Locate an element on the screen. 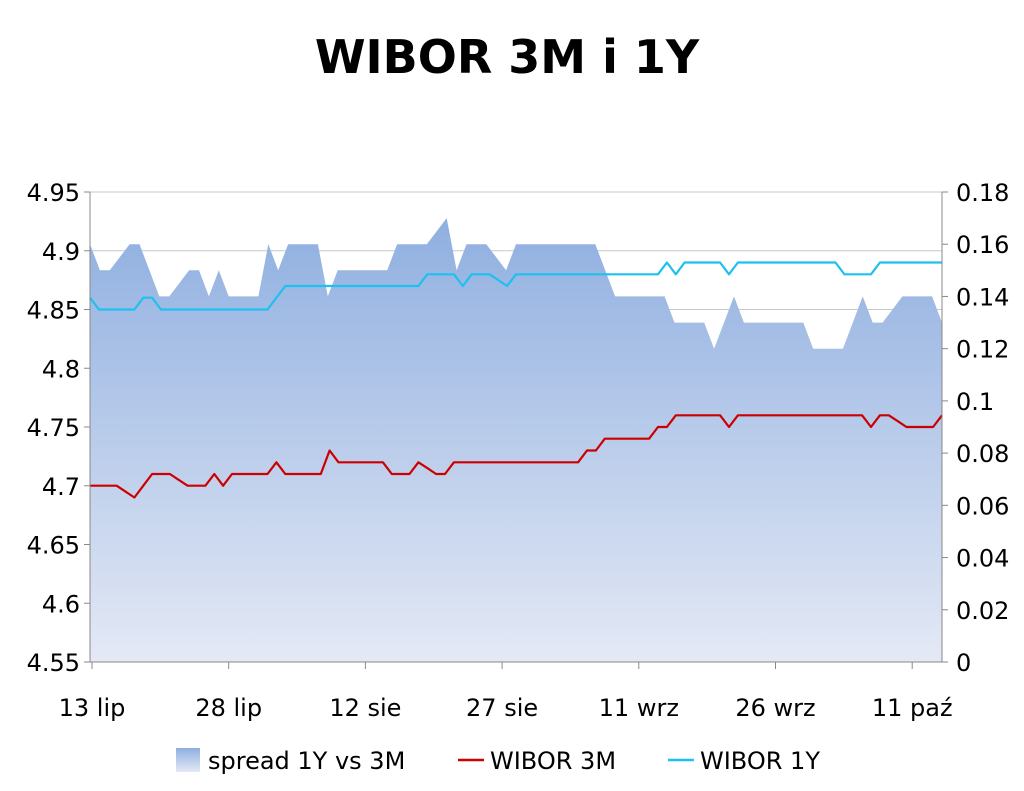 This screenshot has width=1024, height=791. legend: spread 1Y vs 3M WIBOR 3M WIBOR 1Y is located at coordinates (498, 761).